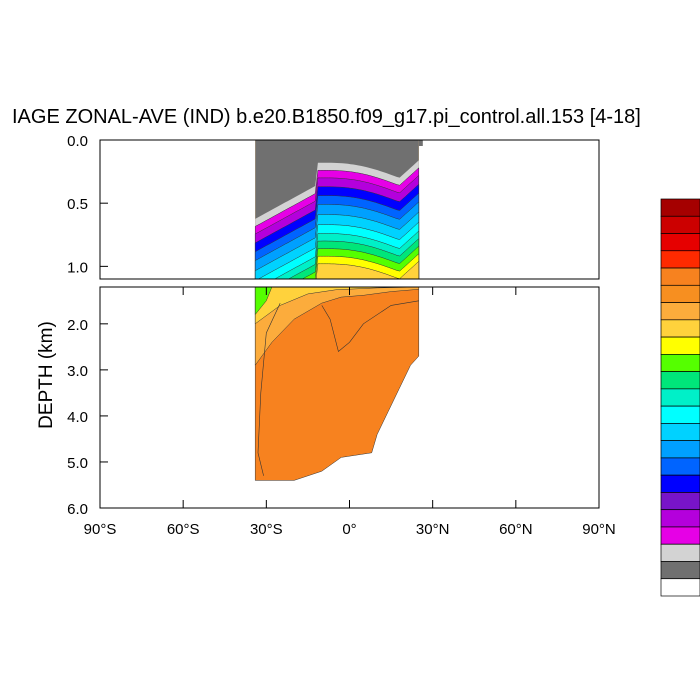 This screenshot has height=700, width=700. What do you see at coordinates (516, 529) in the screenshot?
I see `x-tick-label: 60°N` at bounding box center [516, 529].